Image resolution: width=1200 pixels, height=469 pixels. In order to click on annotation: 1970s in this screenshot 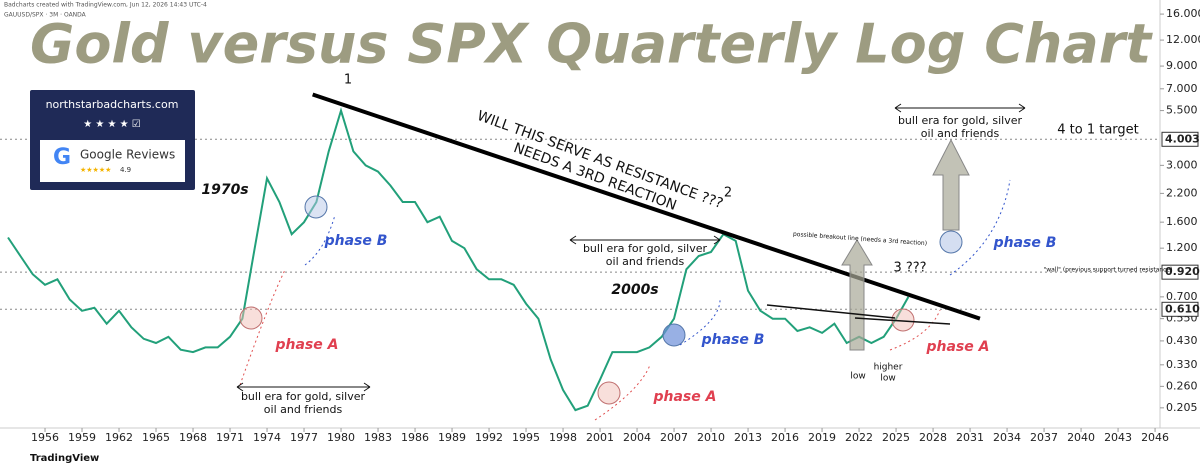, I will do `click(224, 190)`.